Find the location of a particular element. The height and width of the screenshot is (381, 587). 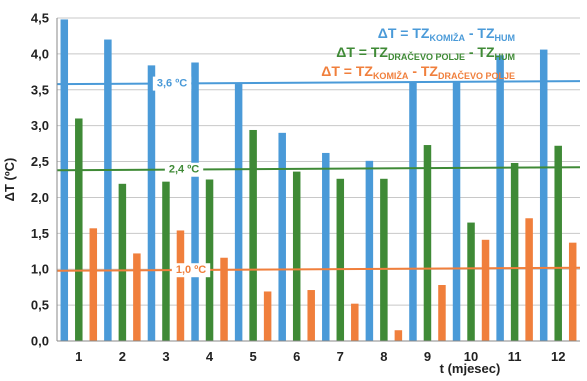

bar-s2-m2 is located at coordinates (122, 262).